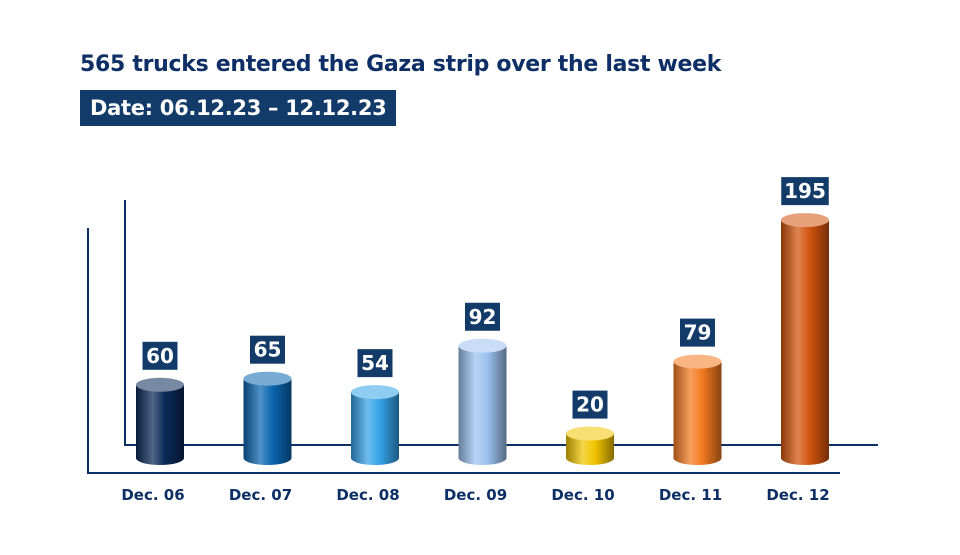  I want to click on value-label-text: 60, so click(160, 356).